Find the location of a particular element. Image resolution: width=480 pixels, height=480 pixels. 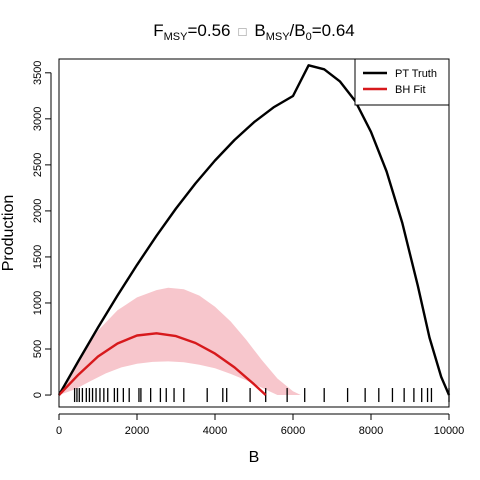

y-tick-label: 1000 is located at coordinates (38, 303).